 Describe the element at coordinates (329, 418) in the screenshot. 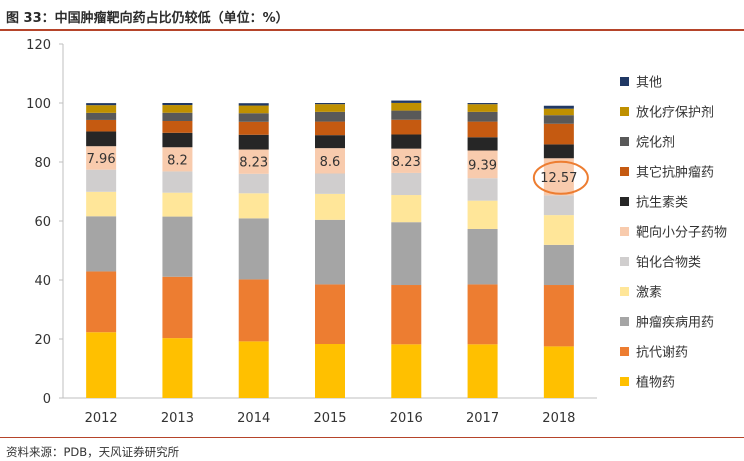

I see `x-tick-label: 2015` at that location.